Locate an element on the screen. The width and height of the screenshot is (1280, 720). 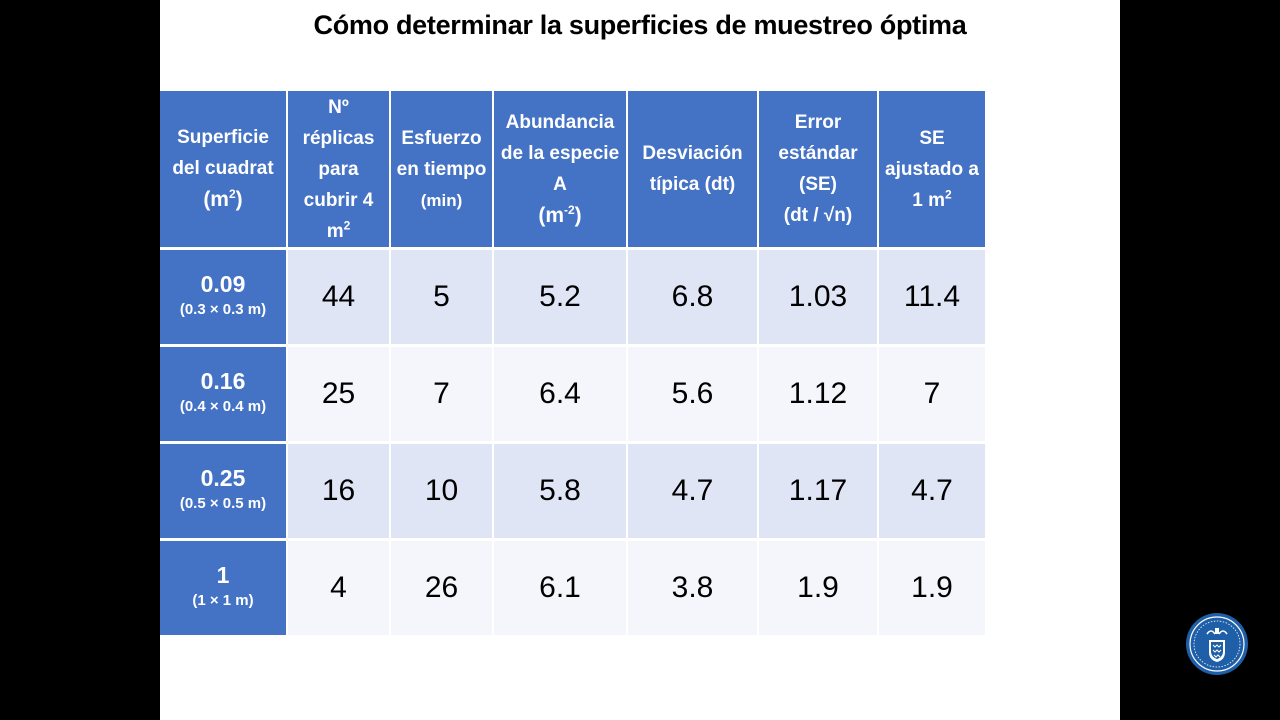
cell-se-adjusted: 11.4 is located at coordinates (931, 297).